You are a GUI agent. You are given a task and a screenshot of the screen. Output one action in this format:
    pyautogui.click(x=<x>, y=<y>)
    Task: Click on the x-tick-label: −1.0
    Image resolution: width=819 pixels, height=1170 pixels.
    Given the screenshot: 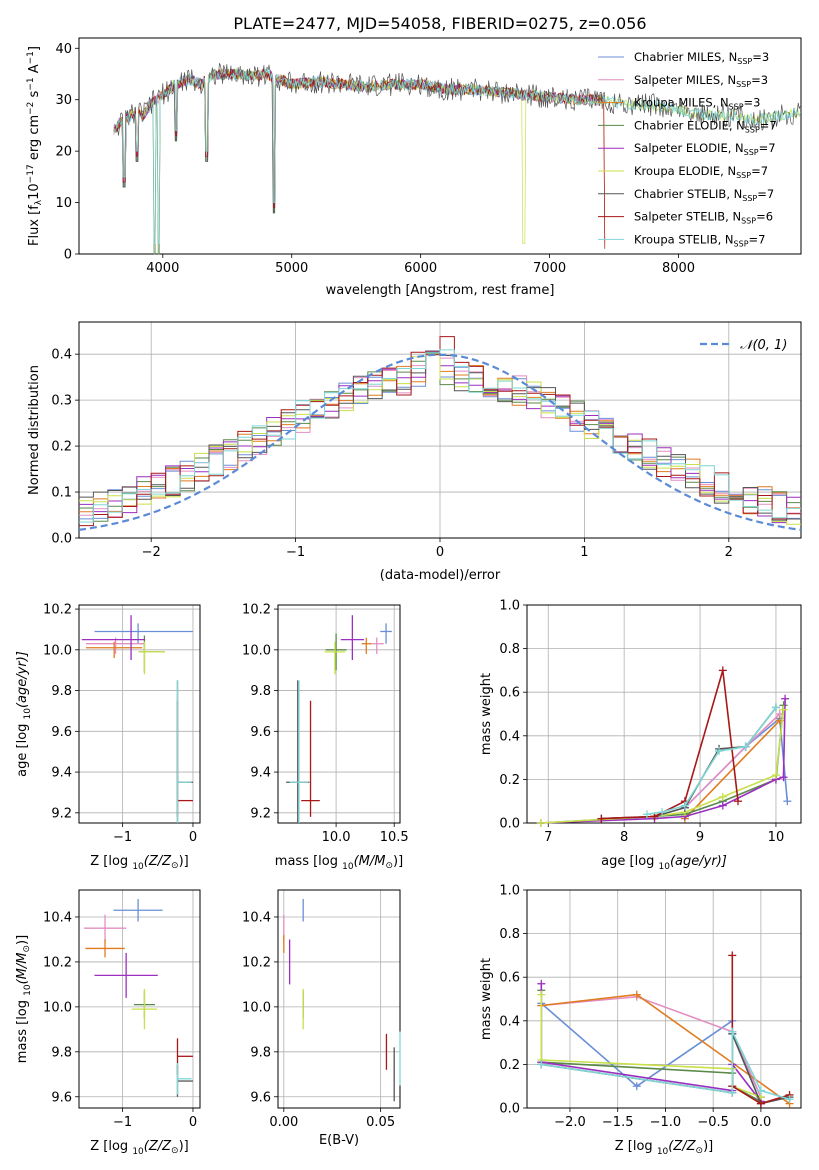 What is the action you would take?
    pyautogui.click(x=666, y=1122)
    